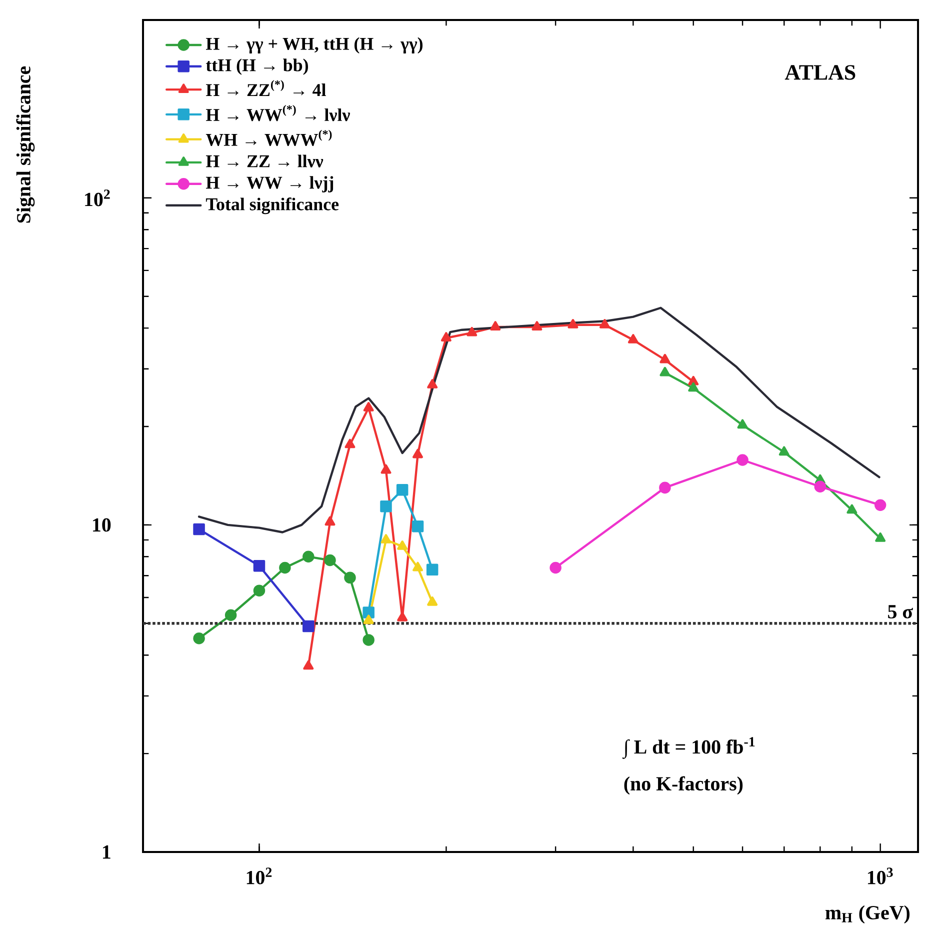 The image size is (928, 943). Describe the element at coordinates (106, 852) in the screenshot. I see `y-tick-label: 1` at that location.